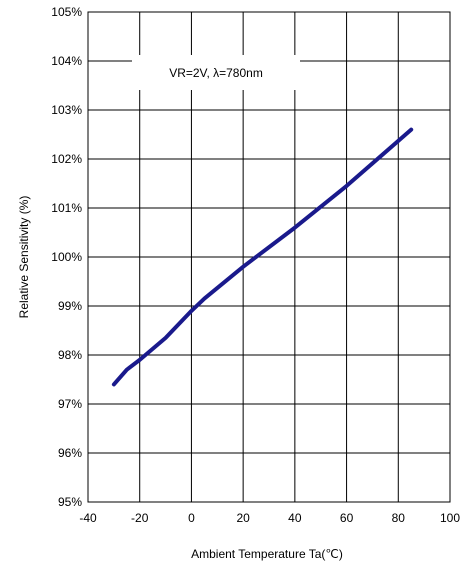  Describe the element at coordinates (140, 518) in the screenshot. I see `x-tick-label: -20` at that location.